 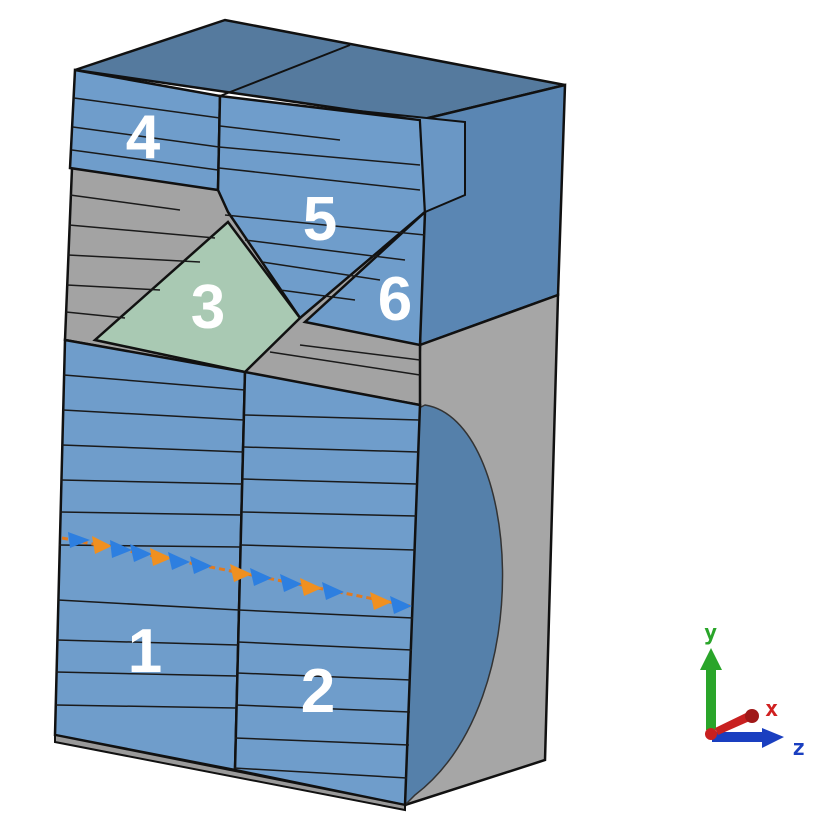 What do you see at coordinates (230, 772) in the screenshot?
I see `bottom-strip` at bounding box center [230, 772].